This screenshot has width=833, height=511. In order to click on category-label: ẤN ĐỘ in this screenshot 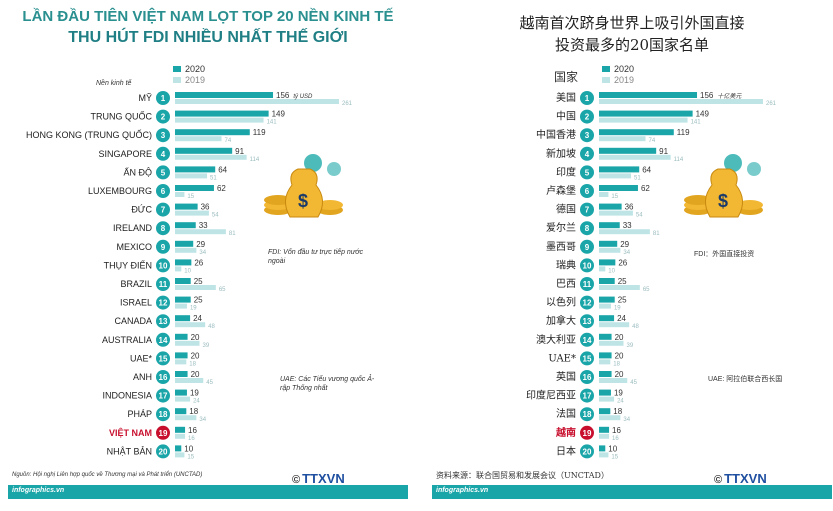, I will do `click(137, 172)`.